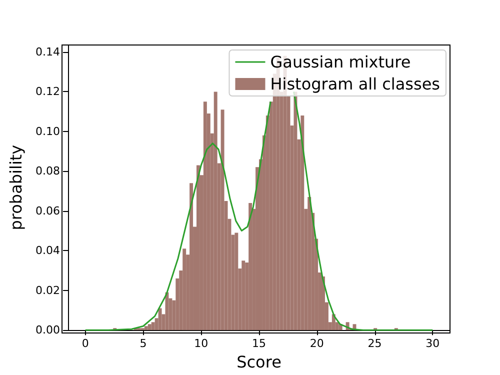  I want to click on x-axis-title: Score, so click(259, 362).